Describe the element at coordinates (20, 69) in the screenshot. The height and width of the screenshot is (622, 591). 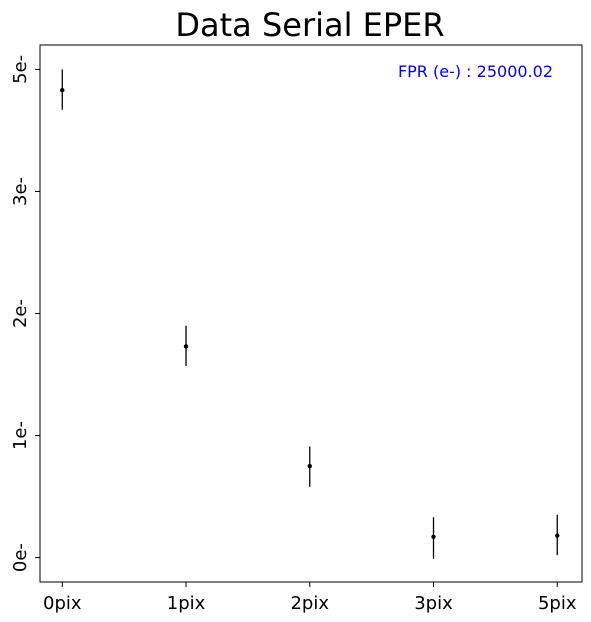
I see `y-tick-label: 5e-` at that location.